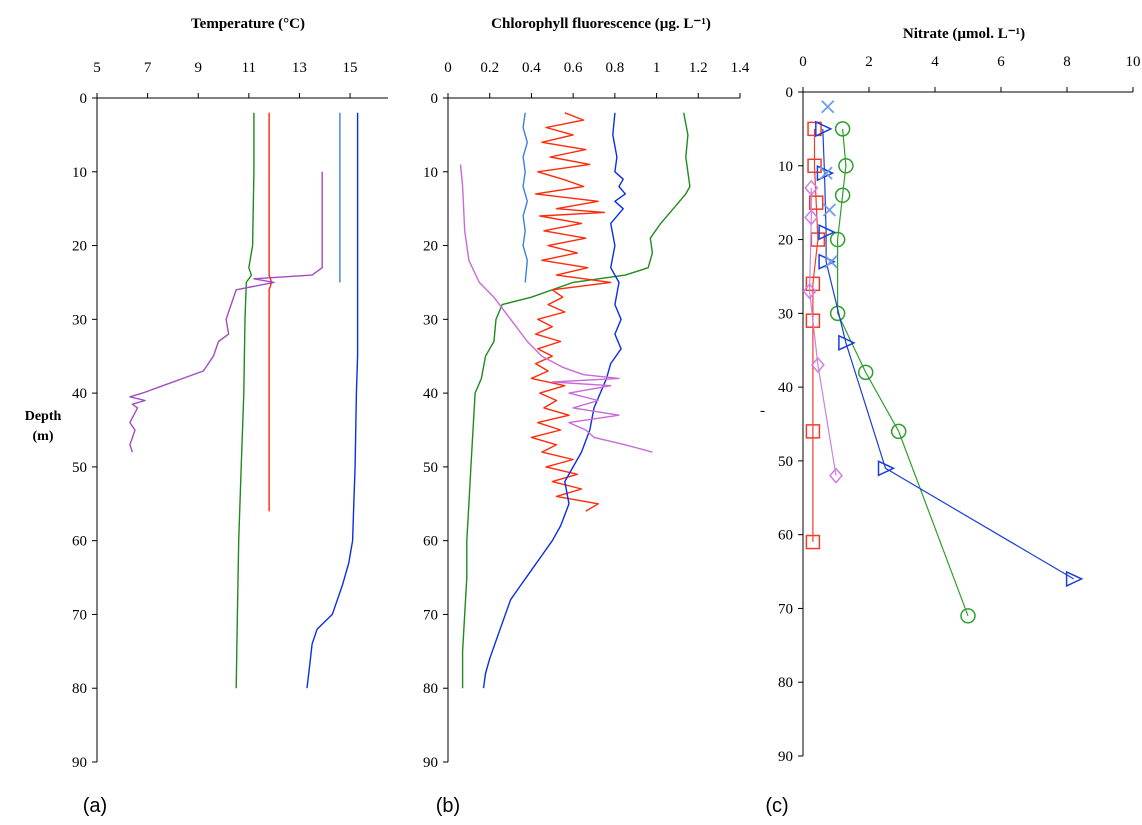 This screenshot has width=1142, height=825. Describe the element at coordinates (1001, 62) in the screenshot. I see `x-tick-label: 6` at that location.